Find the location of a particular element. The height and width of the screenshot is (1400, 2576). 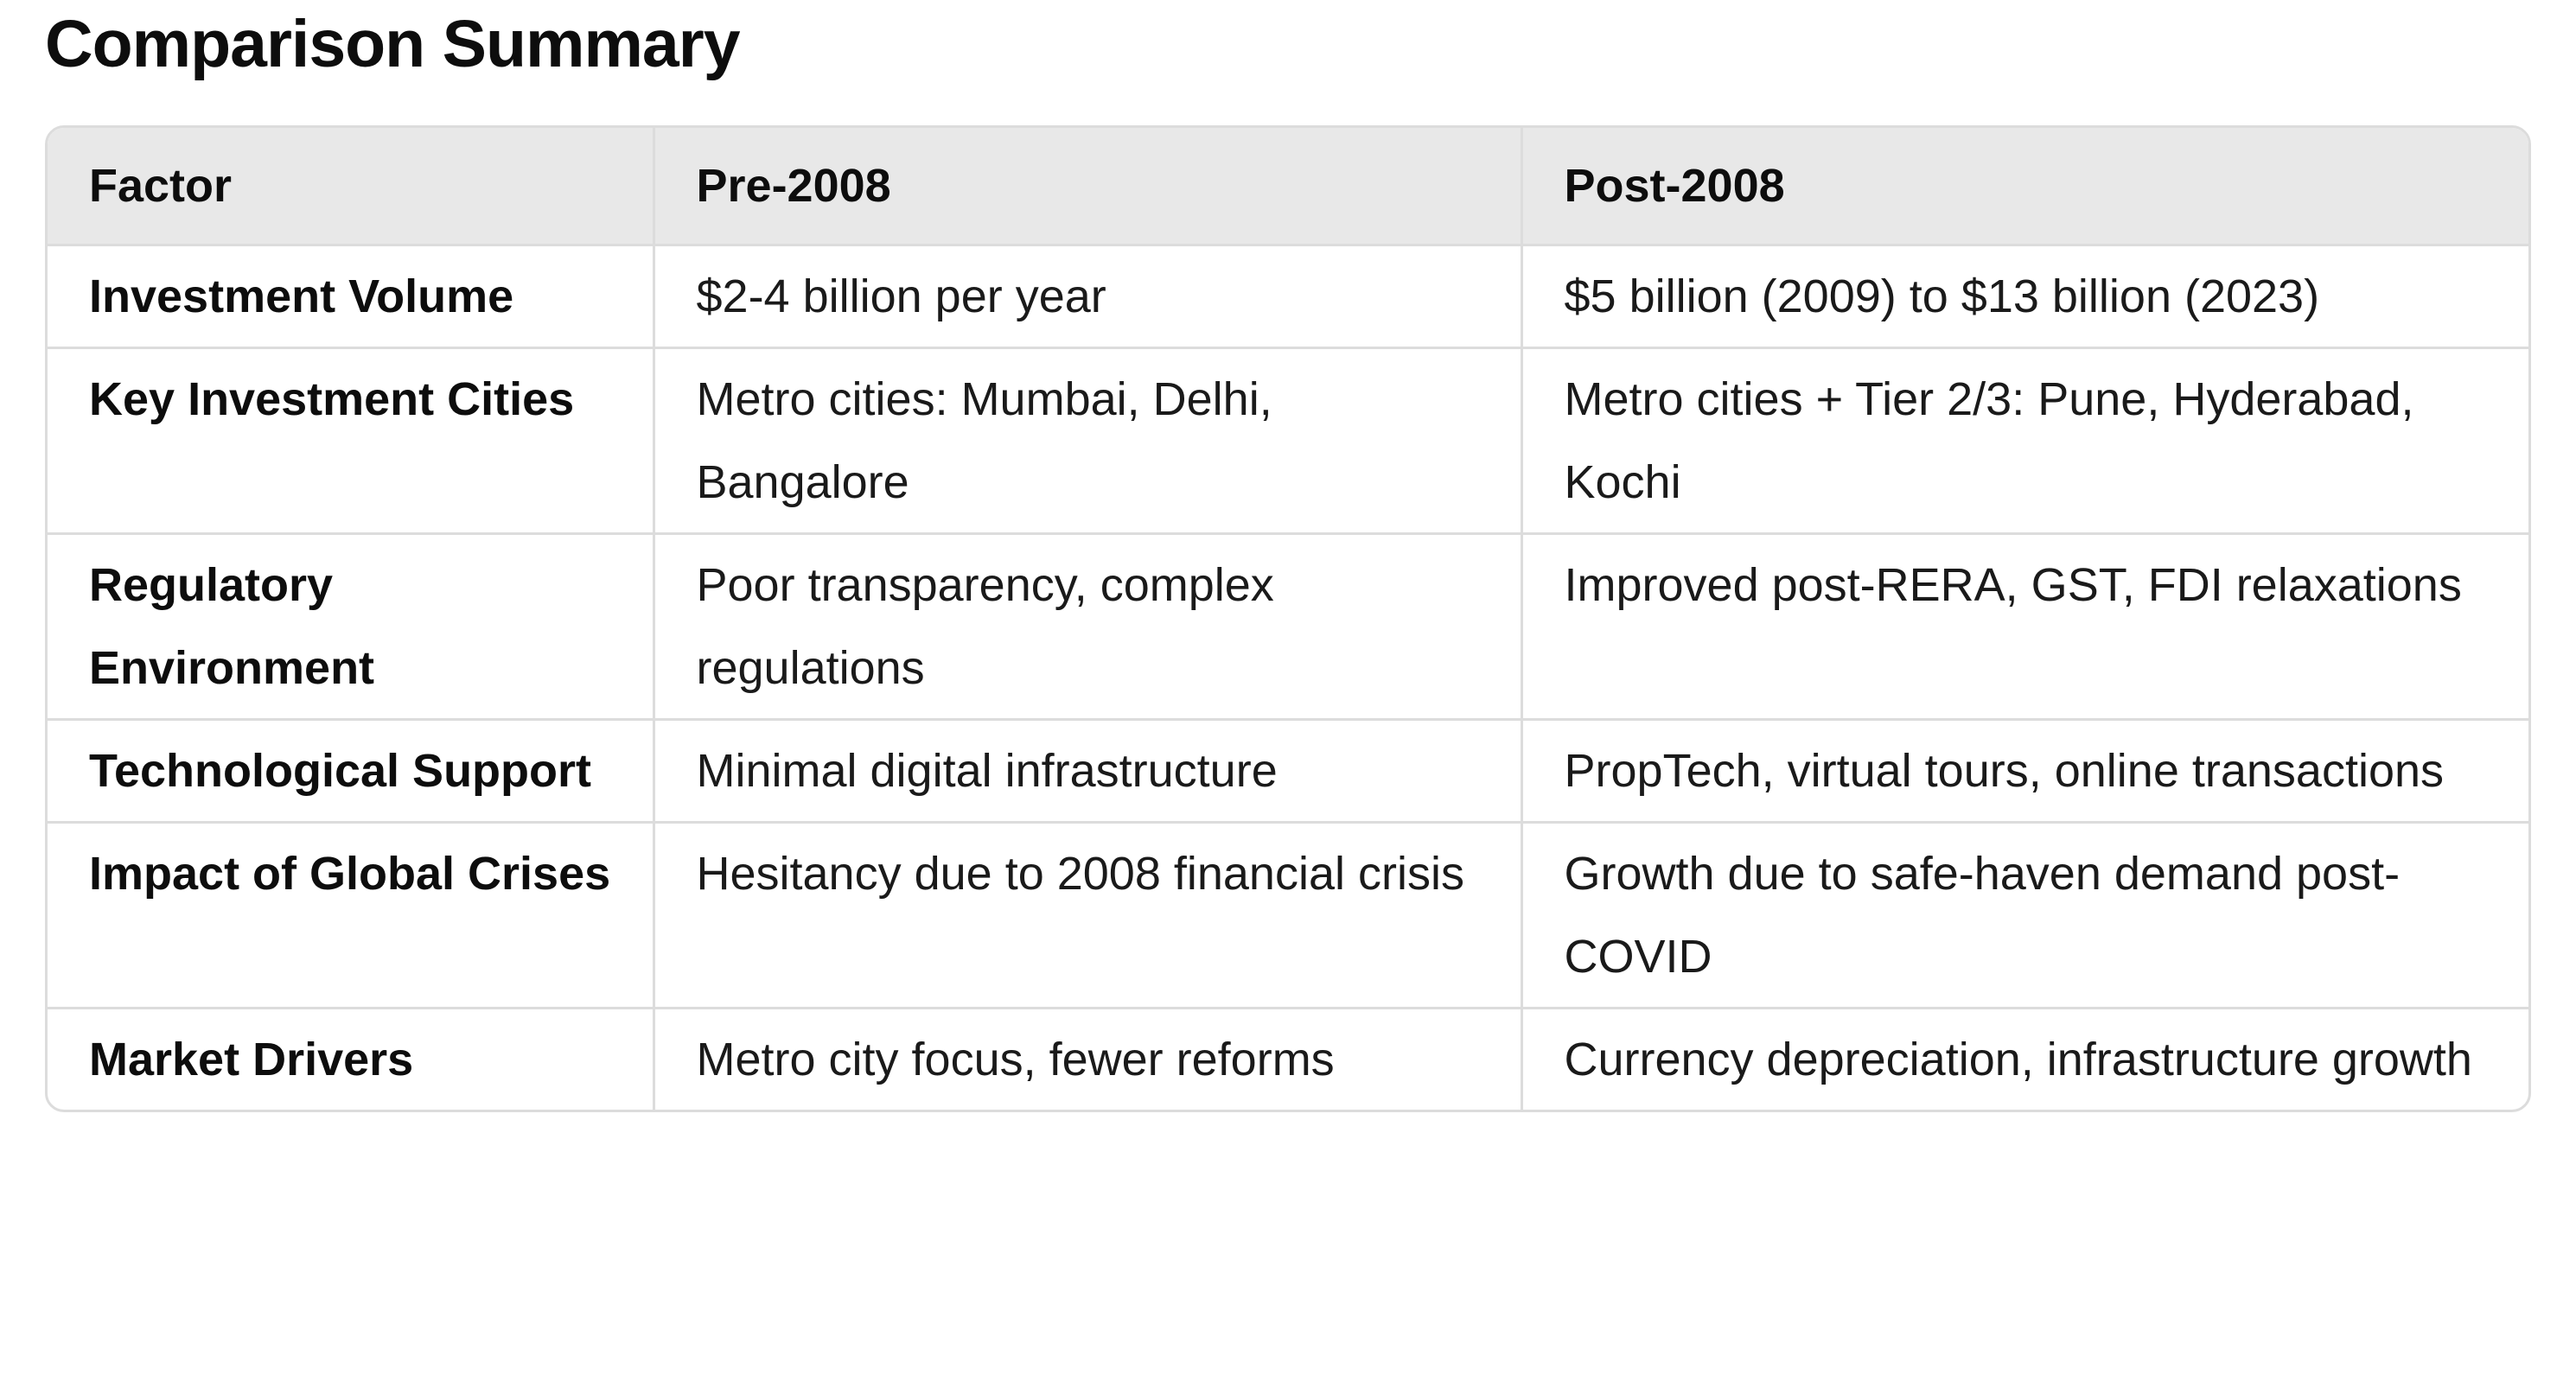

table-header-row: Factor Pre-2008 Post-2008 is located at coordinates (1288, 187).